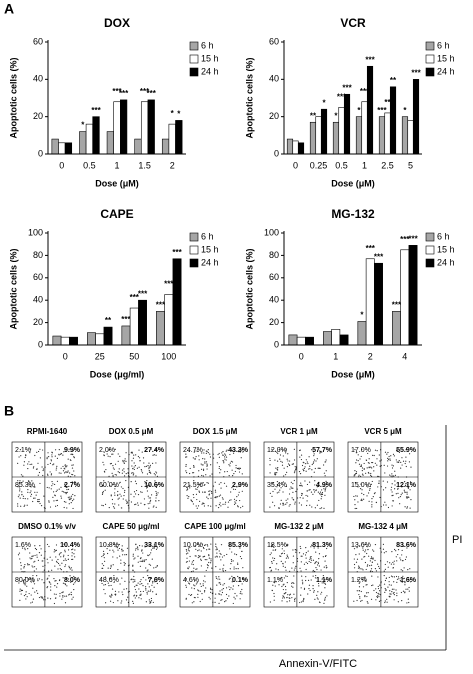 Image resolution: width=473 pixels, height=674 pixels. Describe the element at coordinates (109, 485) in the screenshot. I see `quadrant-label: 60.0%` at that location.